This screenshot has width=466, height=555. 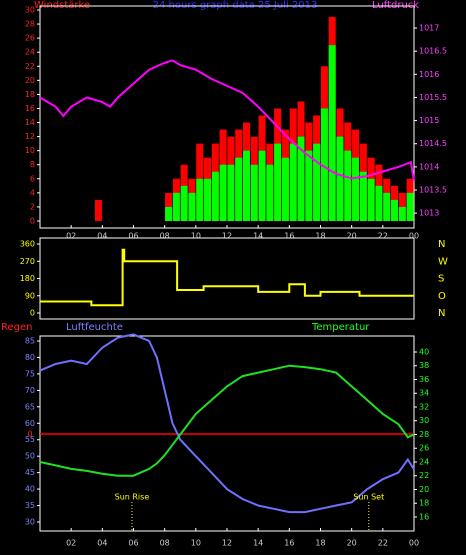 What do you see at coordinates (30, 80) in the screenshot?
I see `y-tick-label: 20` at bounding box center [30, 80].